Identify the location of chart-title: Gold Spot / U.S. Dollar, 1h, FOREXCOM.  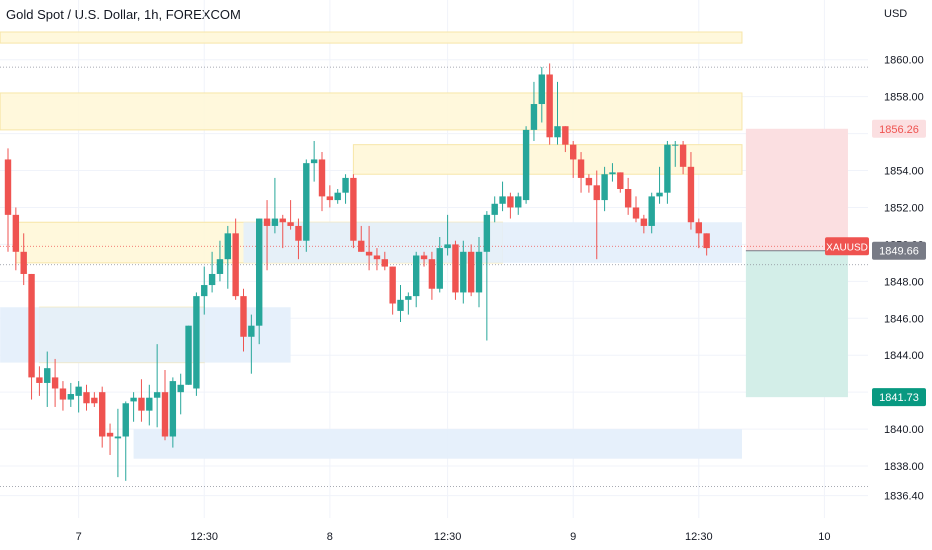
(123, 14).